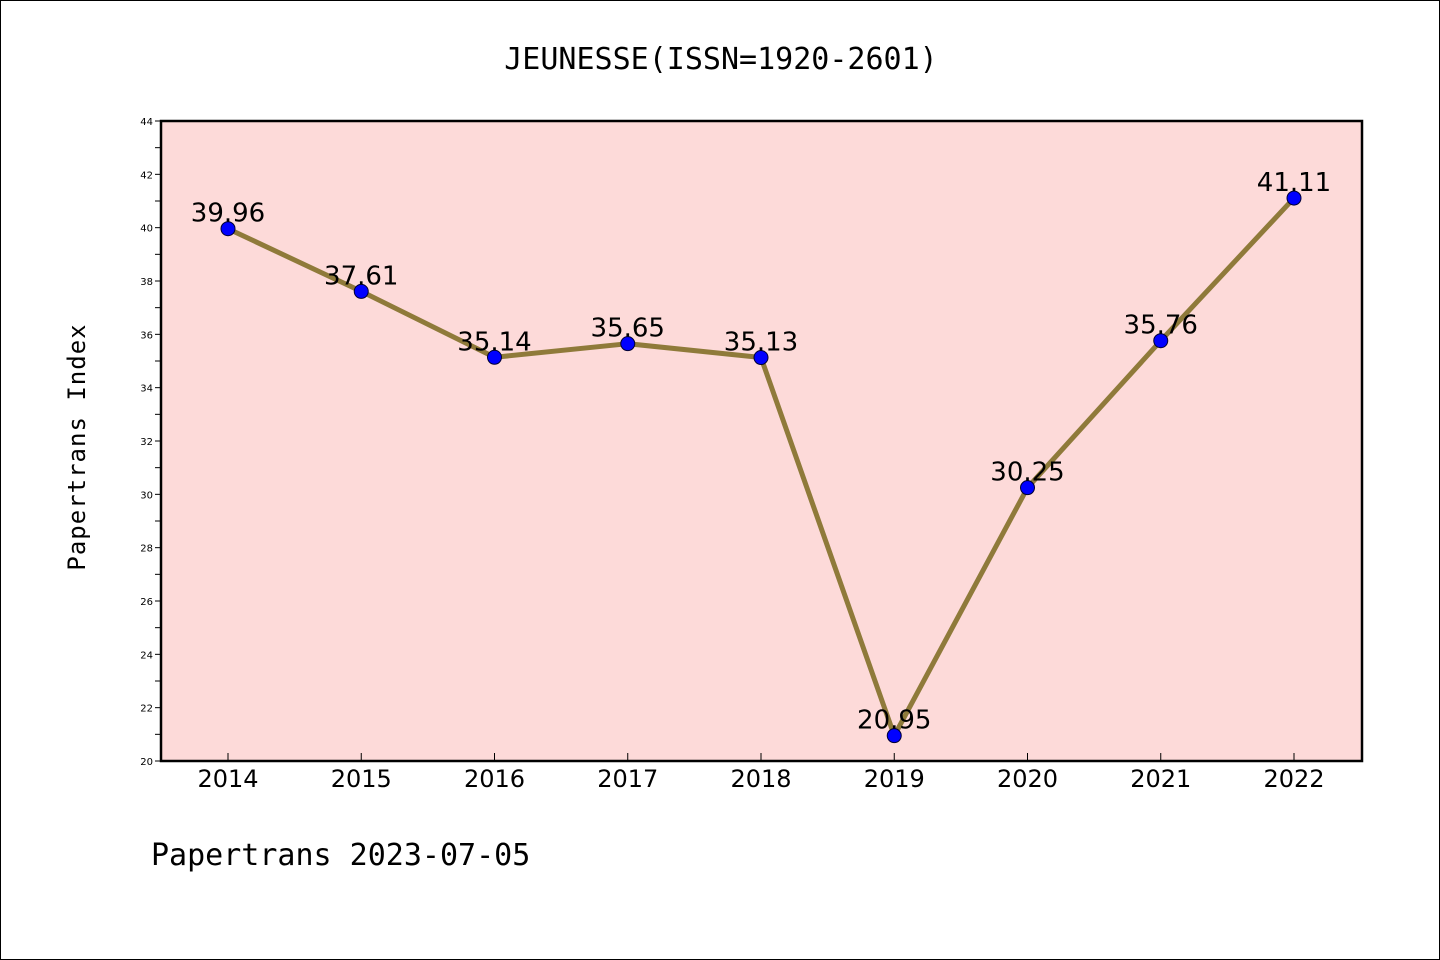 This screenshot has width=1440, height=960. I want to click on x-tick-label: 2018, so click(760, 779).